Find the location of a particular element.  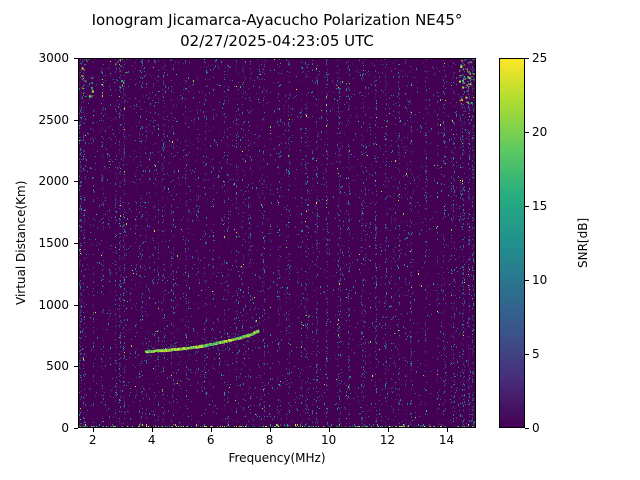

chart-subtitle: 02/27/2025-04:23:05 UTC is located at coordinates (277, 41).